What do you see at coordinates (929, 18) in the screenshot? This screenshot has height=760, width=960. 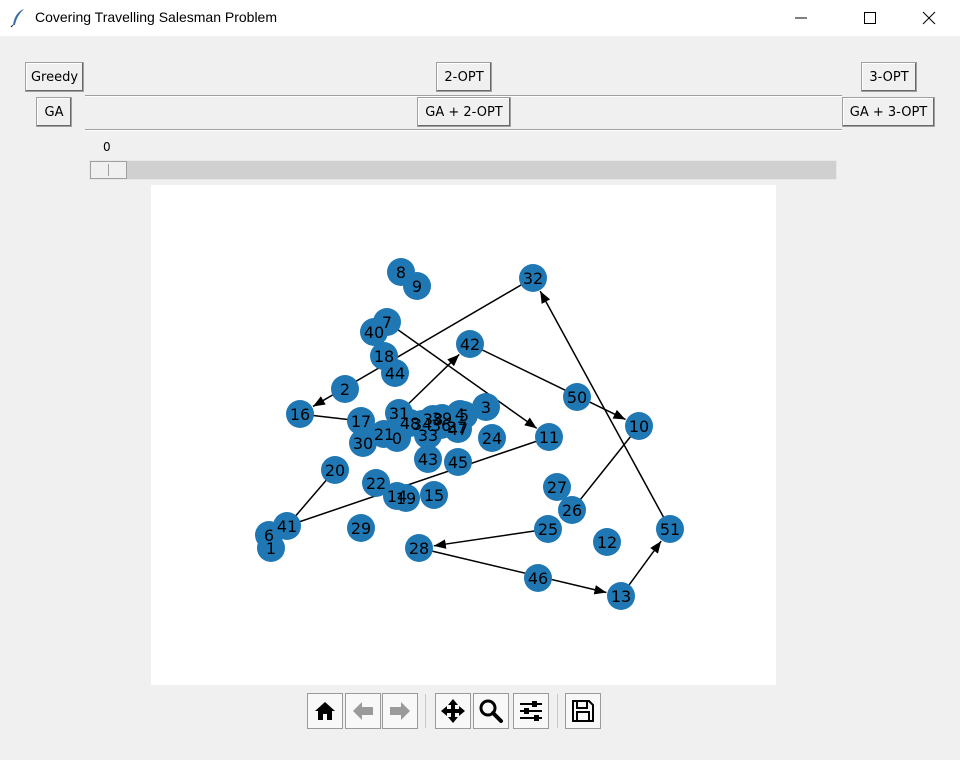 I see `close-button` at bounding box center [929, 18].